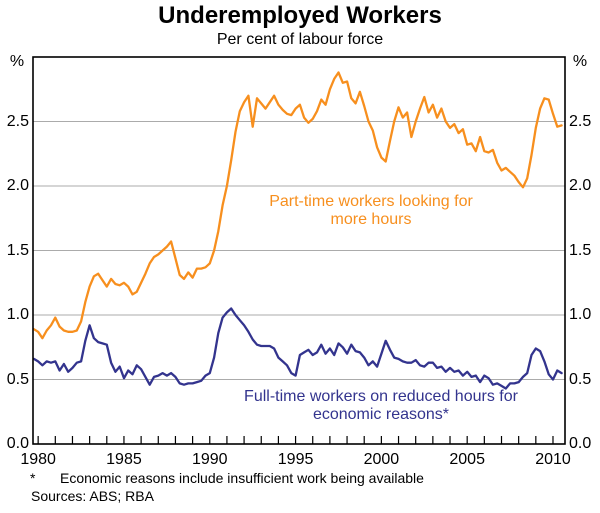  What do you see at coordinates (467, 459) in the screenshot?
I see `x-axis-label: 2005` at bounding box center [467, 459].